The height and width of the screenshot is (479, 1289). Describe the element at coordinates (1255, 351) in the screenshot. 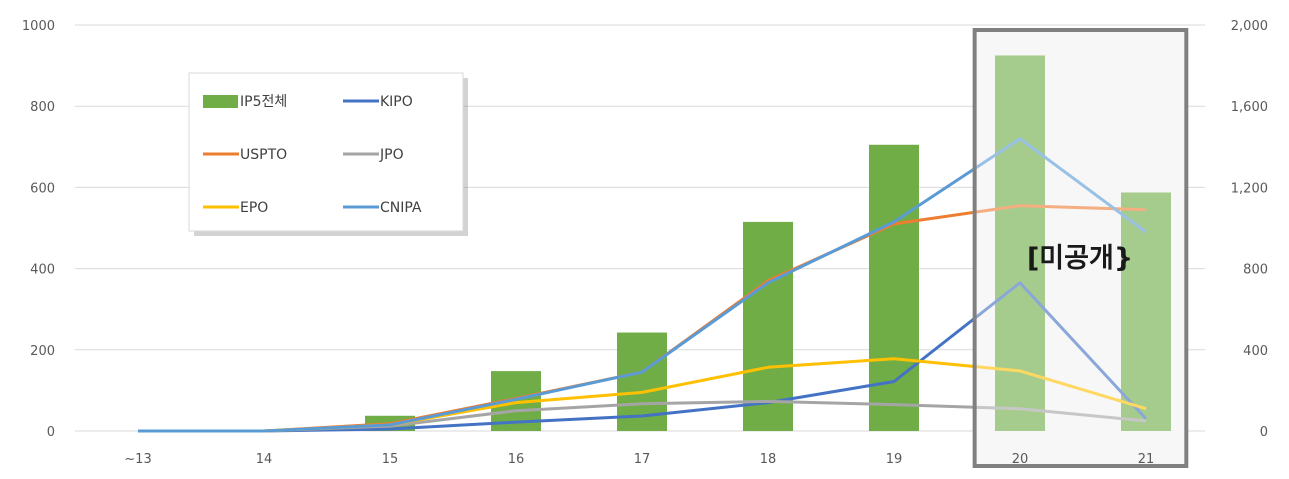

I see `right-tick-label: 400` at that location.